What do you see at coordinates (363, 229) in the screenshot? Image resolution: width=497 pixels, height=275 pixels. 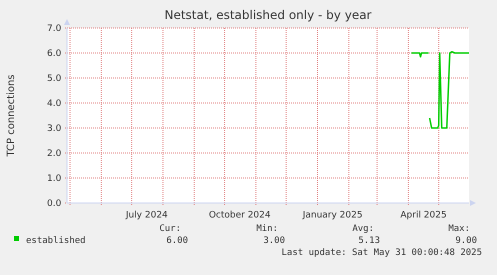 I see `text: Avg:` at bounding box center [363, 229].